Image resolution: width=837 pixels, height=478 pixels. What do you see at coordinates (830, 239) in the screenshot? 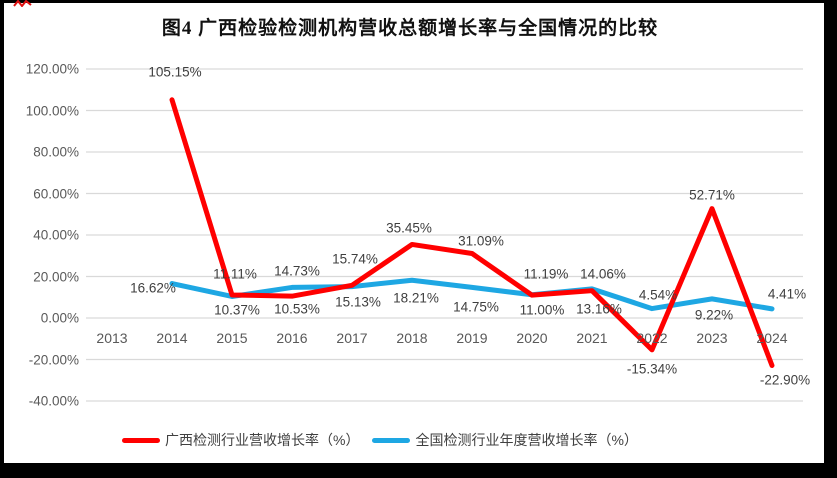
I see `frame-border-right` at bounding box center [830, 239].